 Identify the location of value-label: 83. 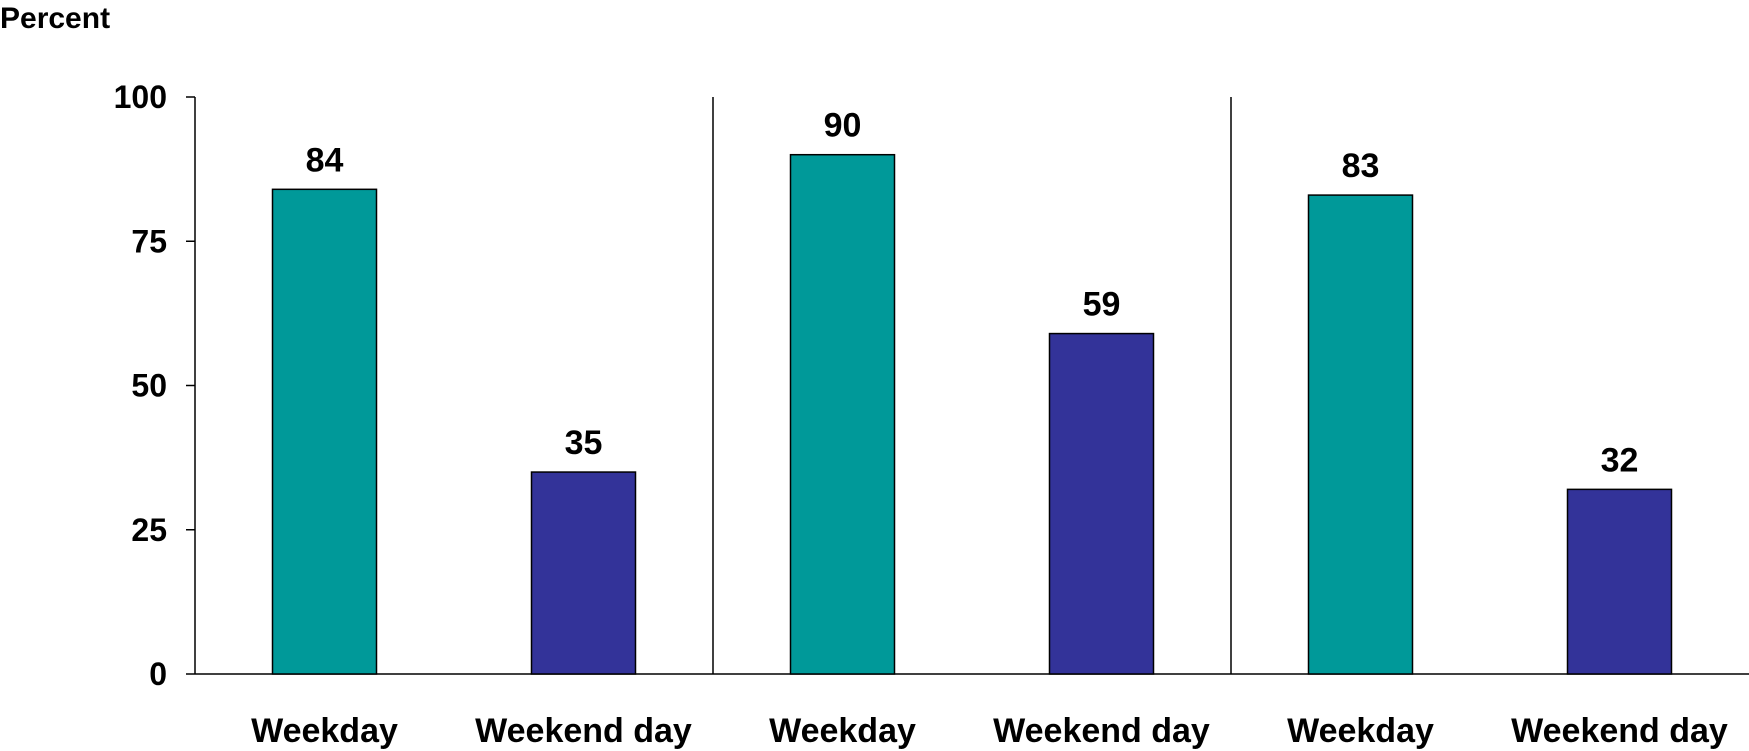
(1361, 166).